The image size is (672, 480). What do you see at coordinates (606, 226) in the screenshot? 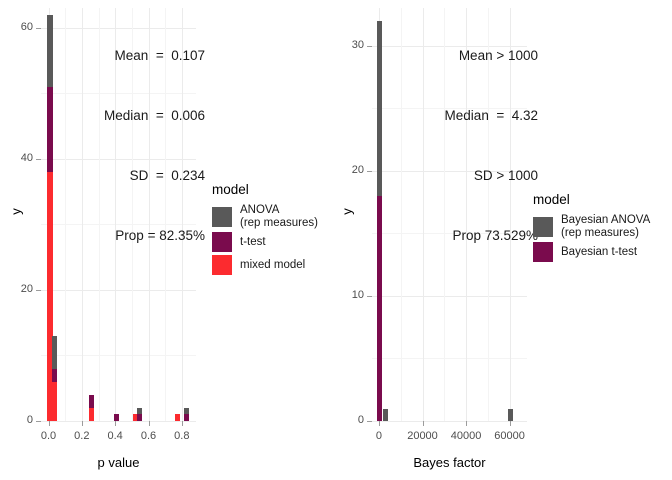
I see `legend-item-label: Bayesian ANOVA (rep measures)` at bounding box center [606, 226].